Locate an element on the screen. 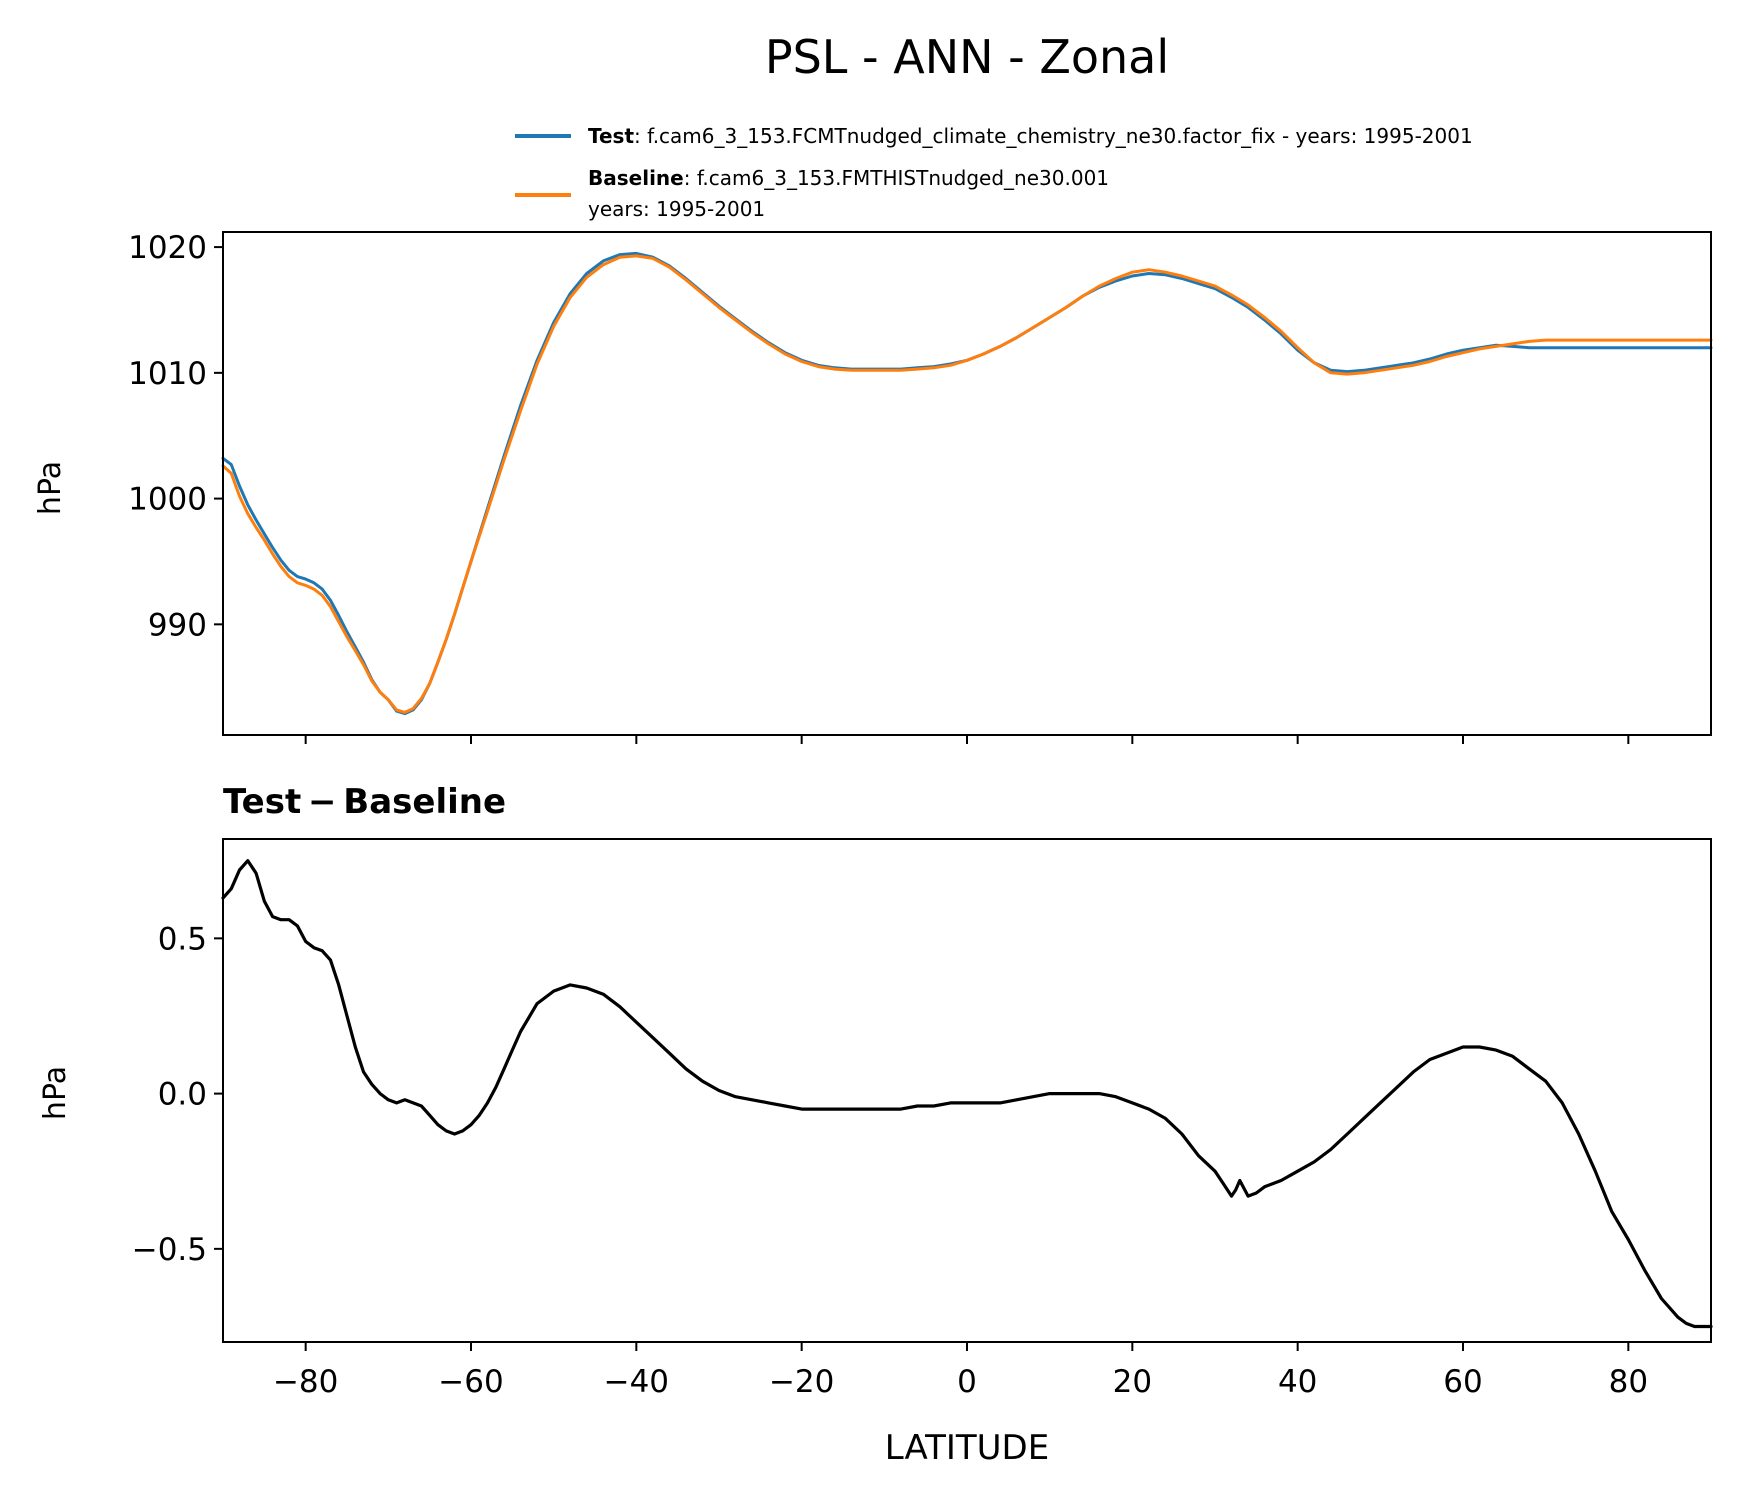  top-x-ticks is located at coordinates (967, 739).